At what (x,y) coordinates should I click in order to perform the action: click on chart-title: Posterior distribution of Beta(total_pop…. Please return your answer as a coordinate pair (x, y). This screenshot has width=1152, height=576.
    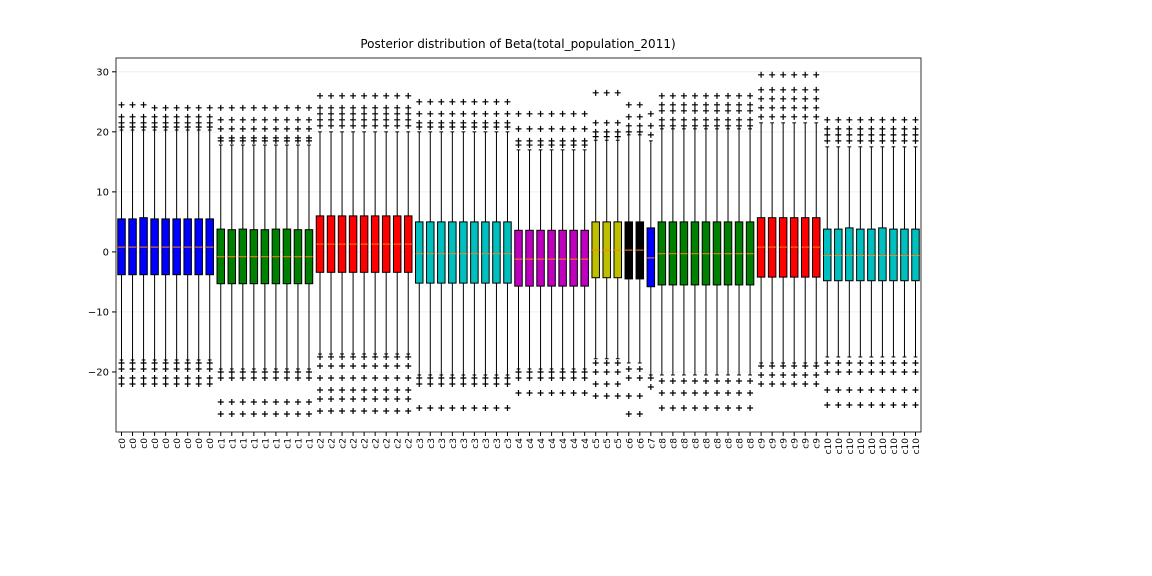
    Looking at the image, I should click on (517, 44).